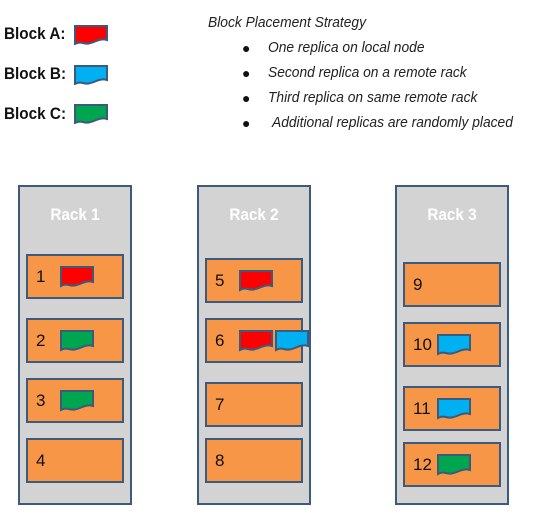  Describe the element at coordinates (91, 75) in the screenshot. I see `block-b-swatch-icon` at that location.